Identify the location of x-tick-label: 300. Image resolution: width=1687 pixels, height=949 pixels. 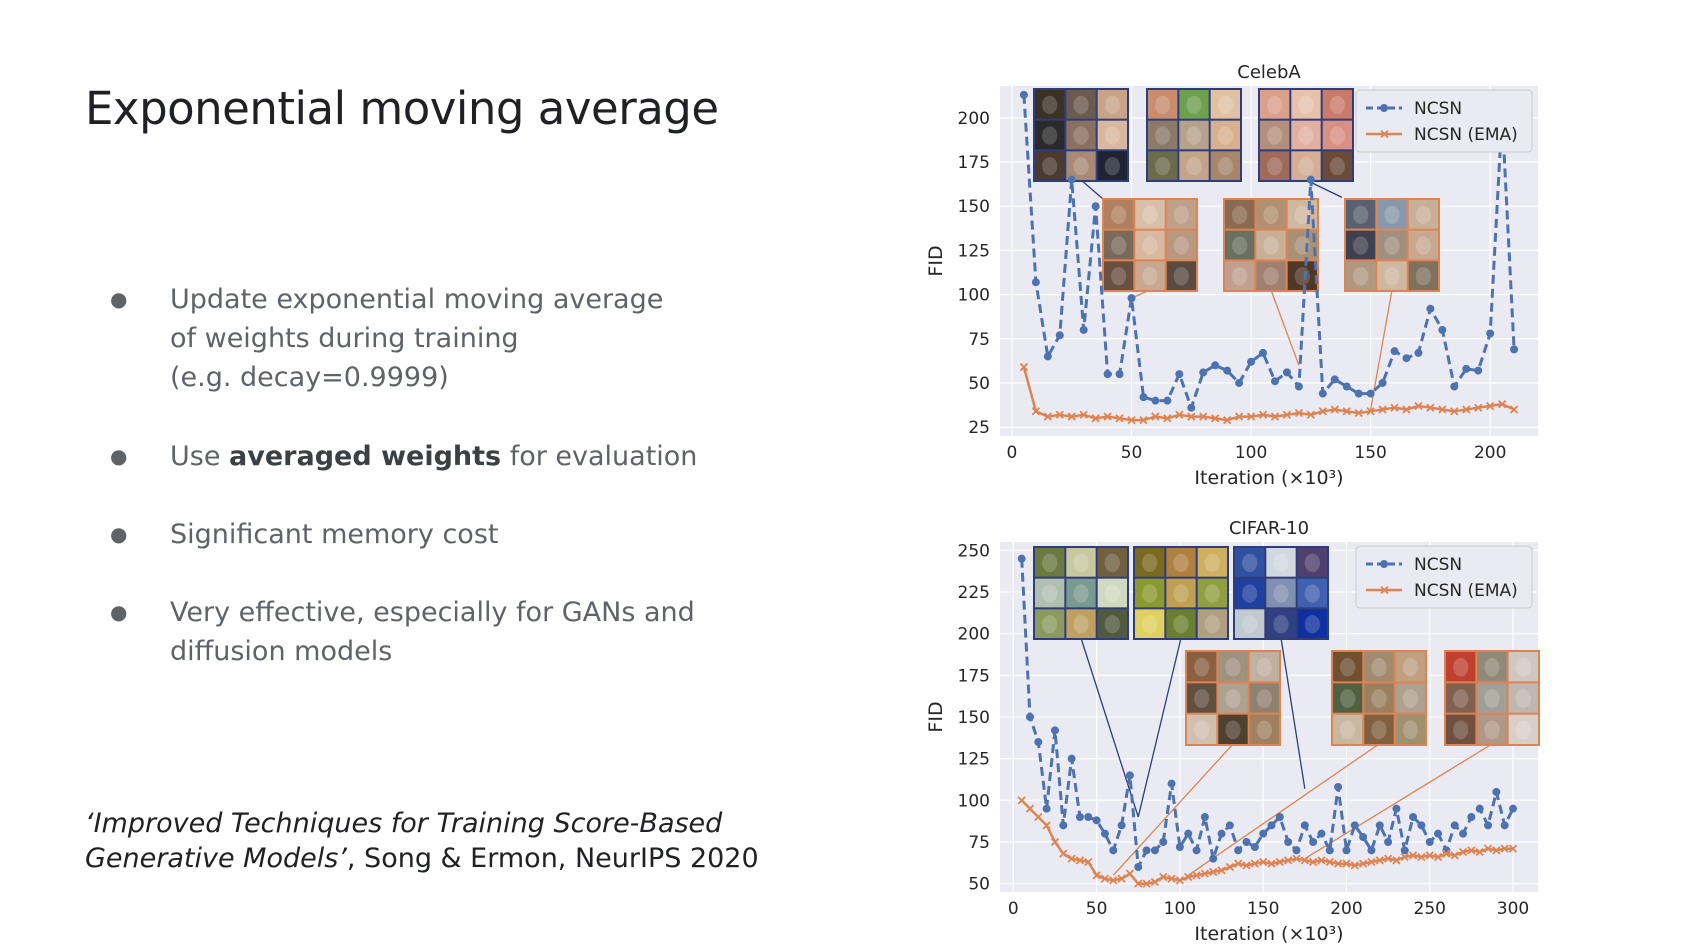
(1513, 909).